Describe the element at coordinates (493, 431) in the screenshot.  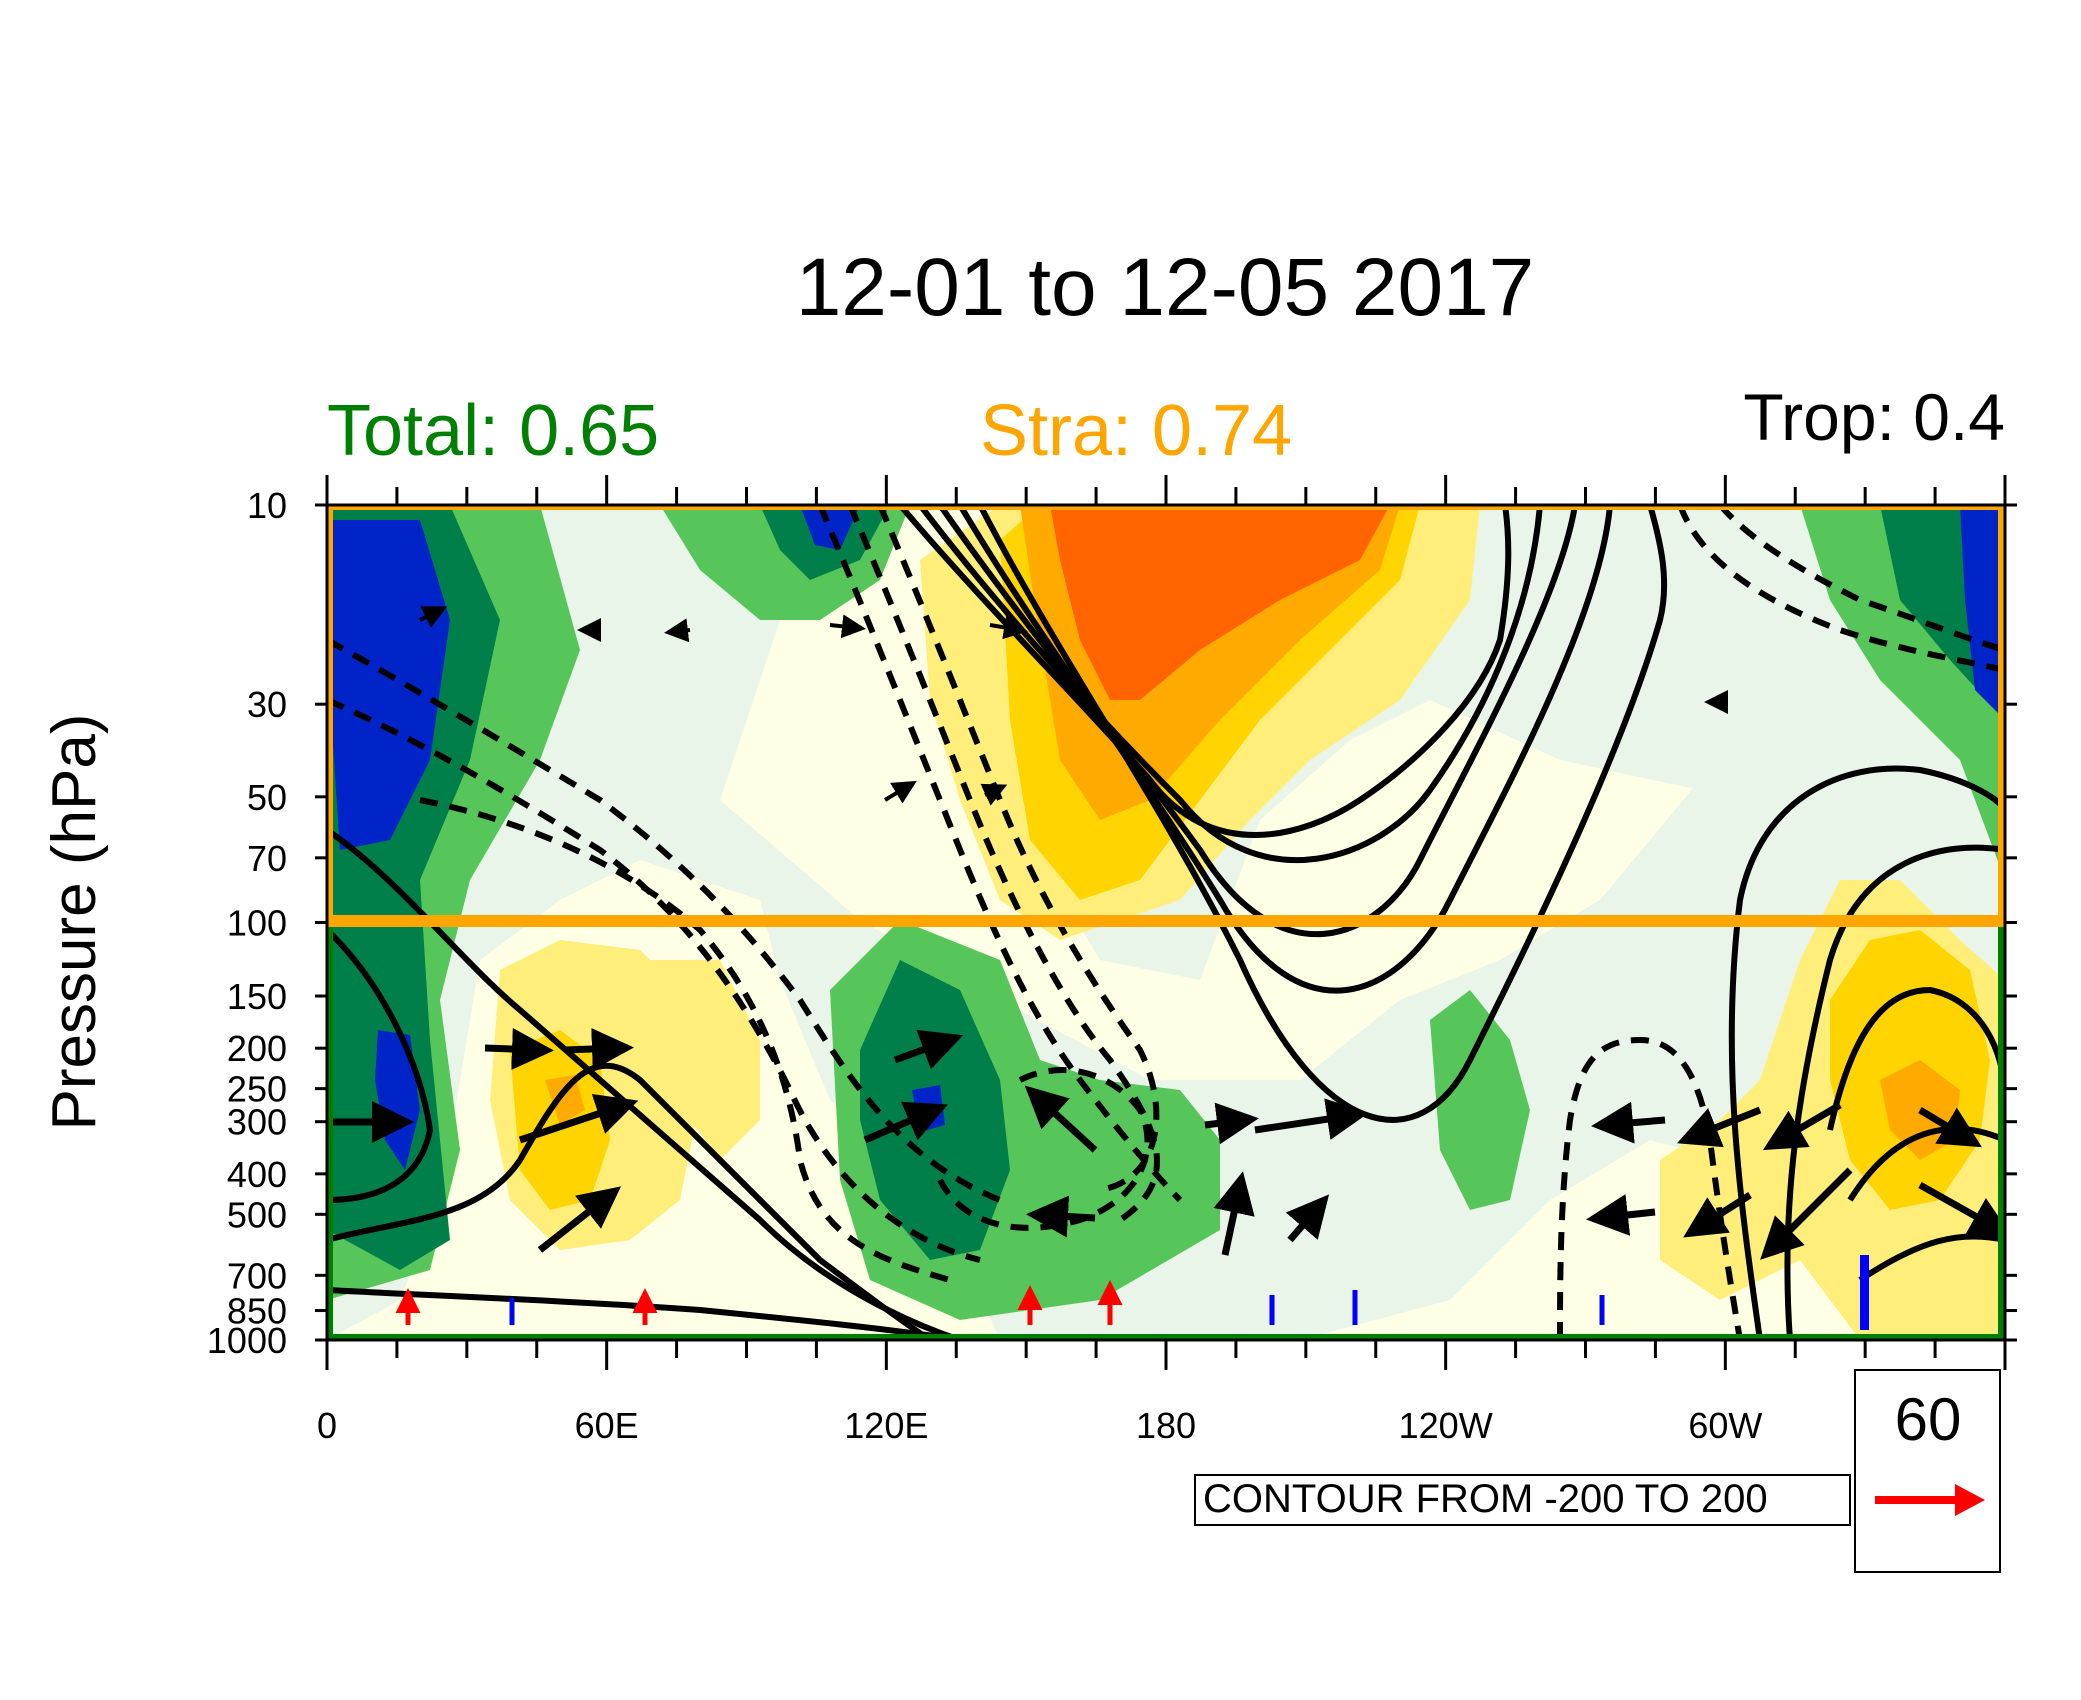
I see `stat-total-label: Total: 0.65` at that location.